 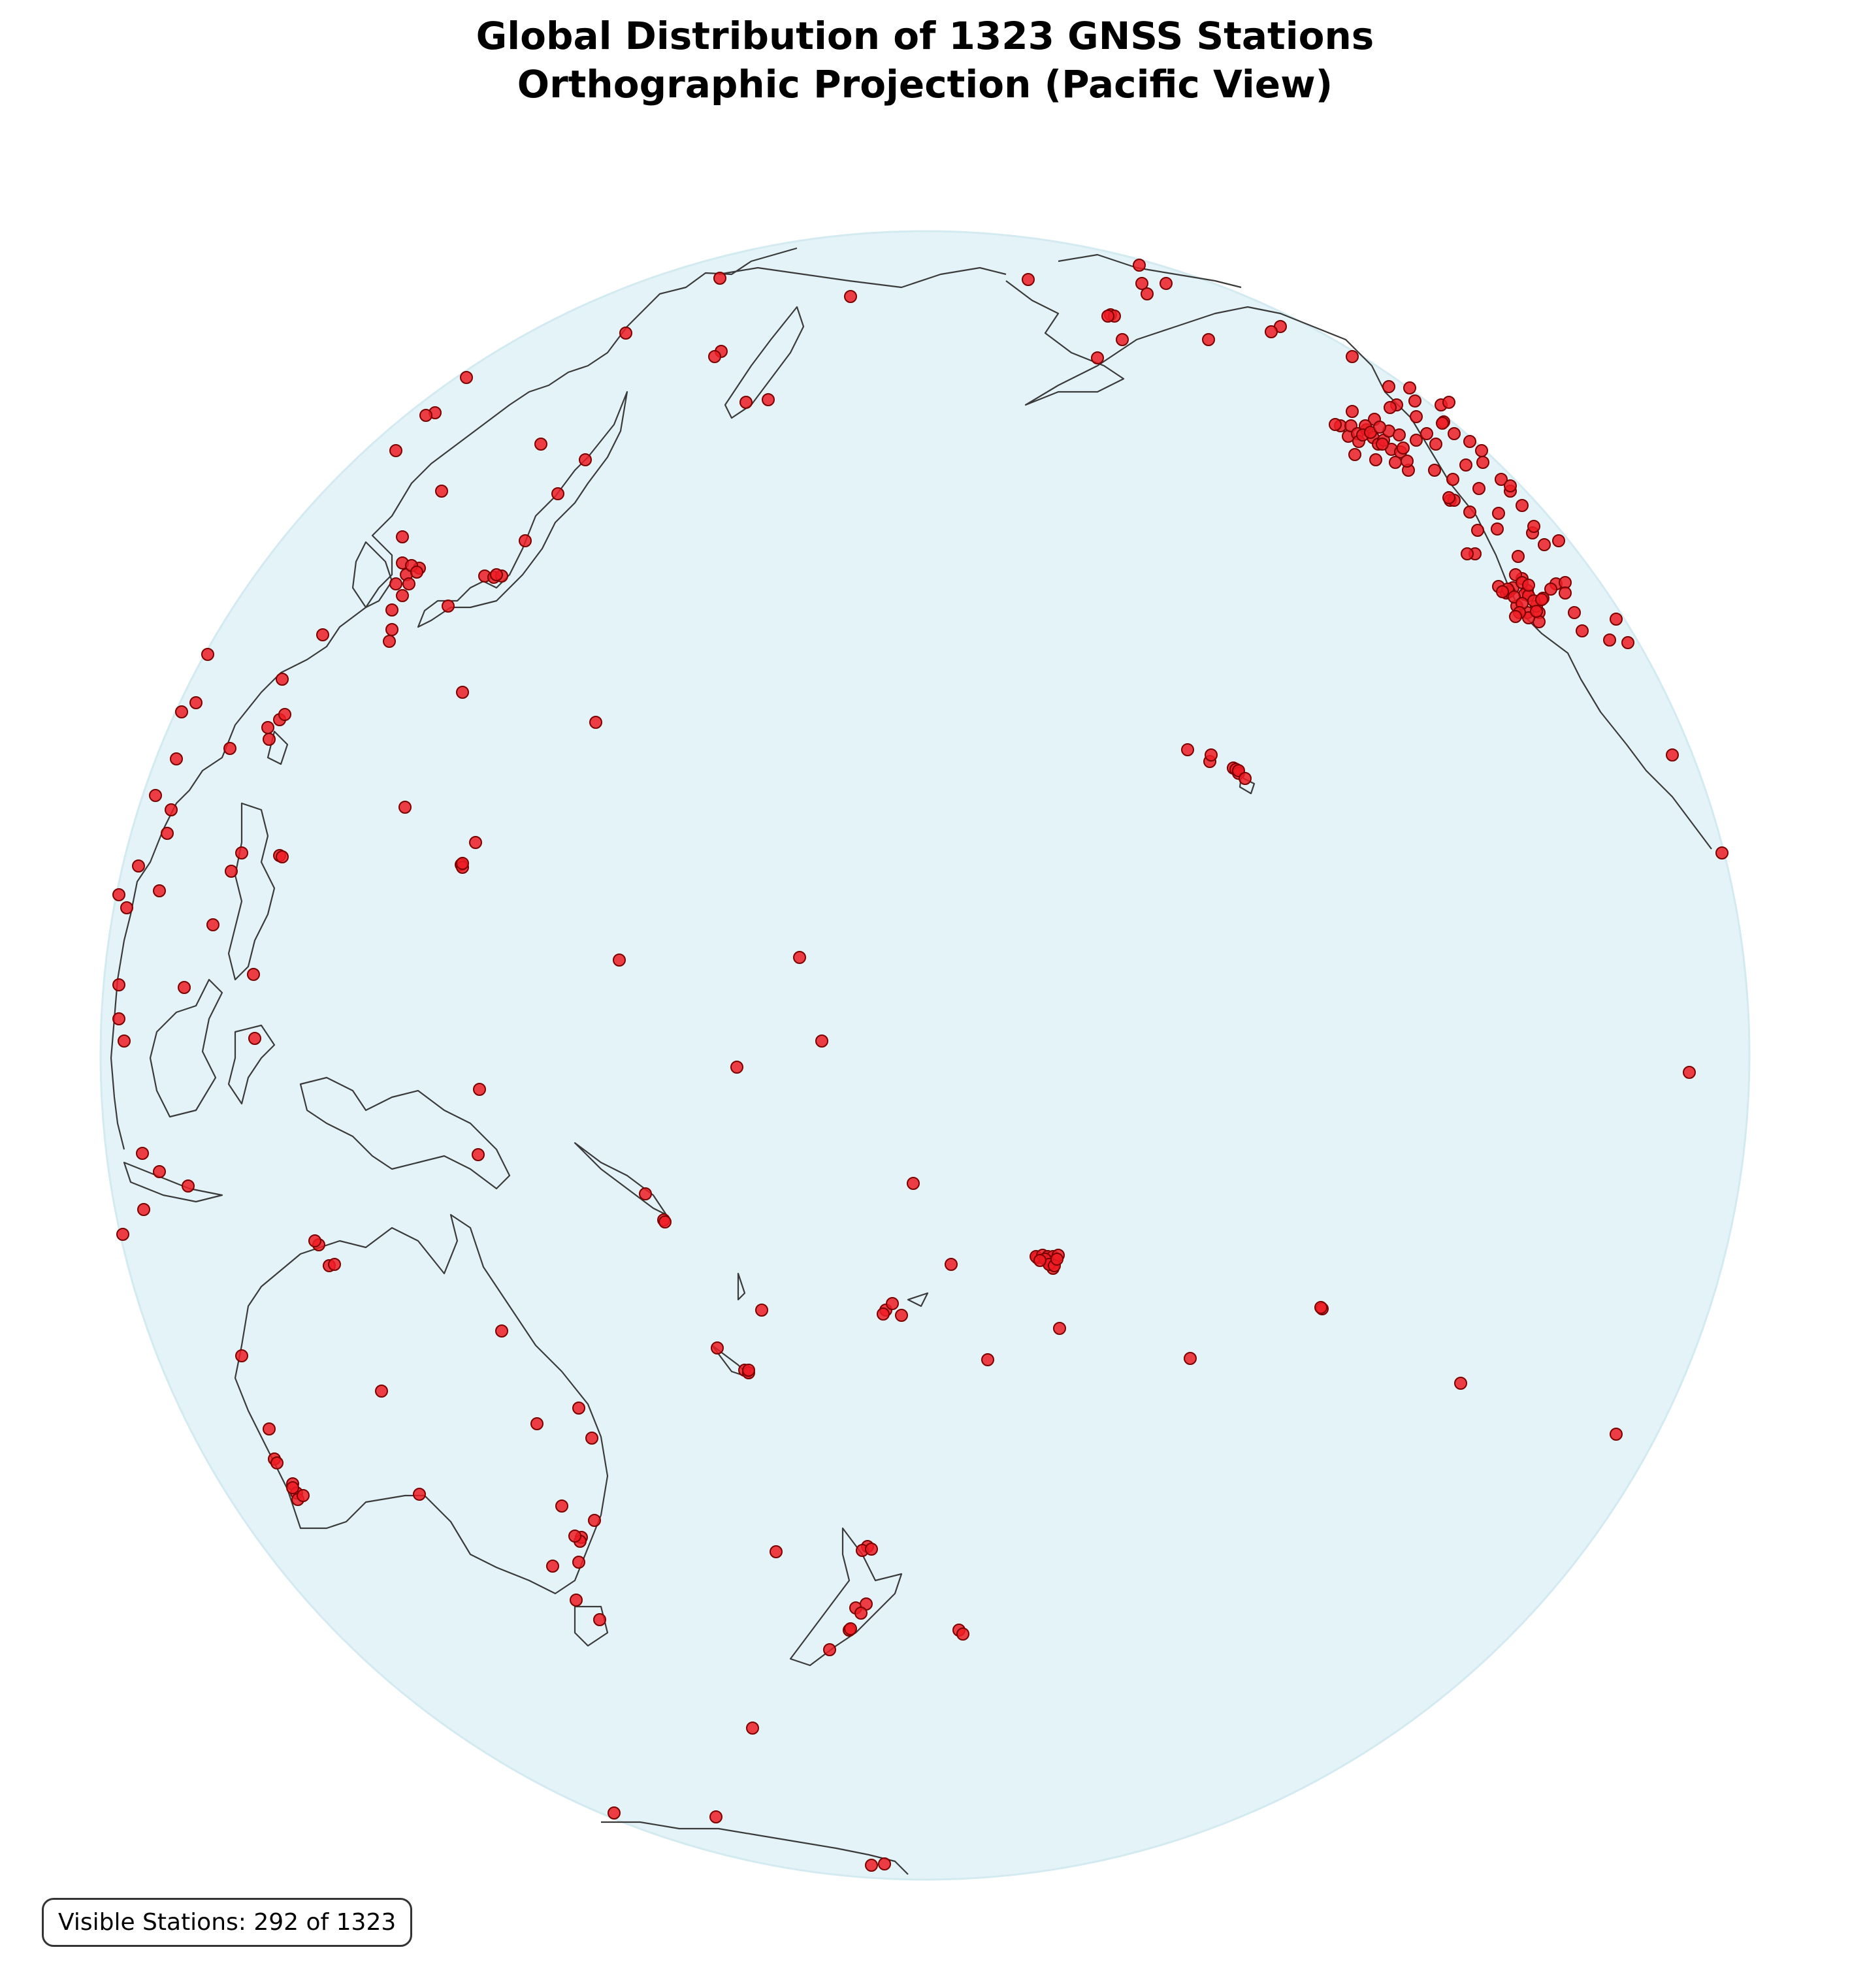 I want to click on korea-coast, so click(x=372, y=575).